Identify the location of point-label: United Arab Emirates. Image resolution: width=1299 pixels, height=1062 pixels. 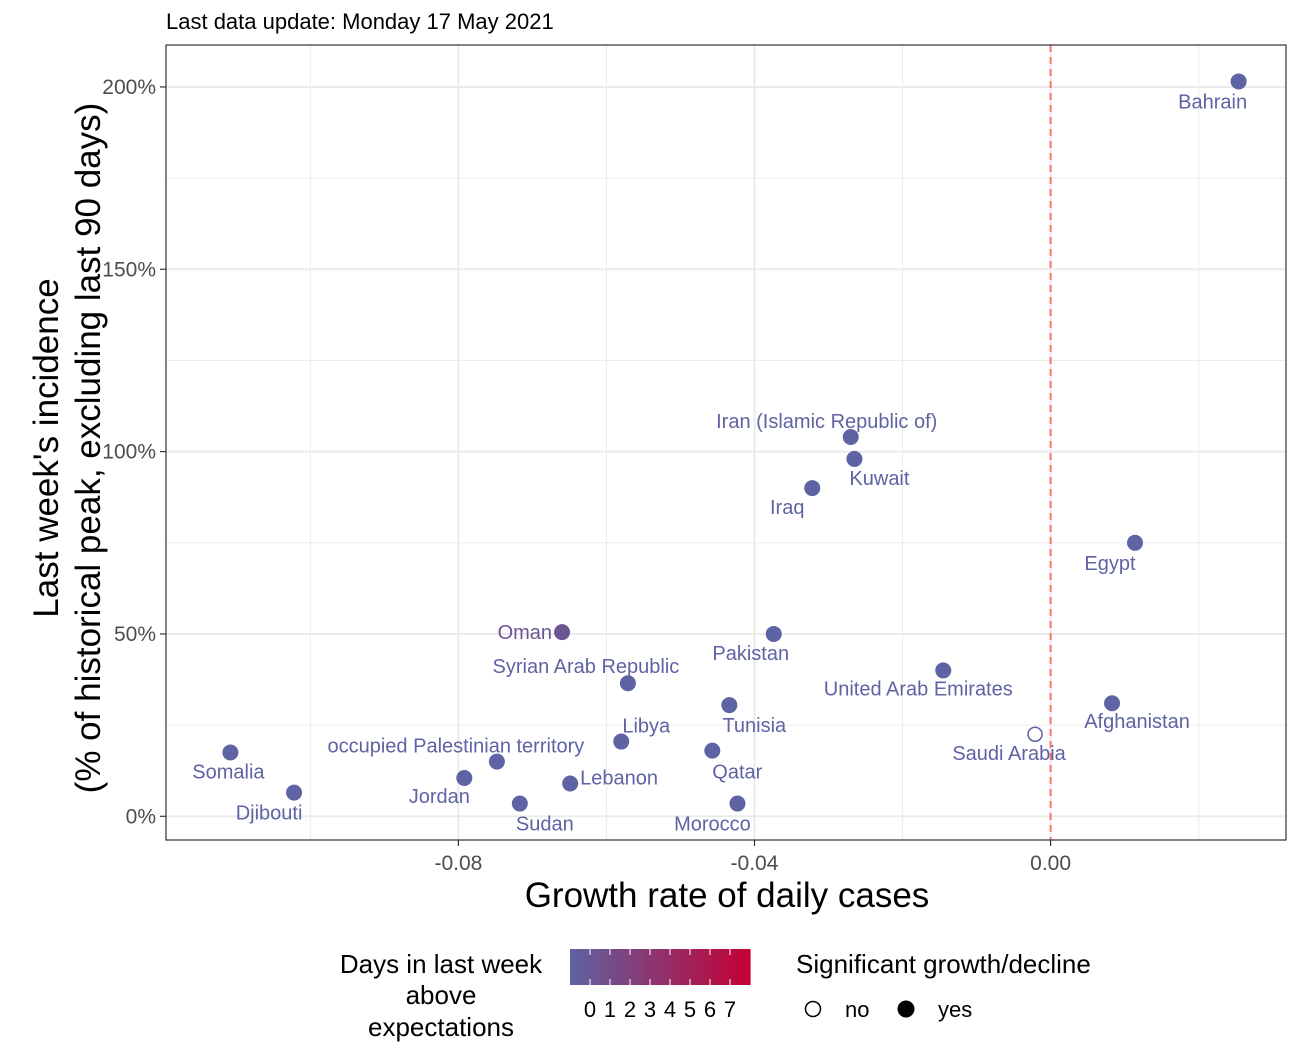
(918, 689).